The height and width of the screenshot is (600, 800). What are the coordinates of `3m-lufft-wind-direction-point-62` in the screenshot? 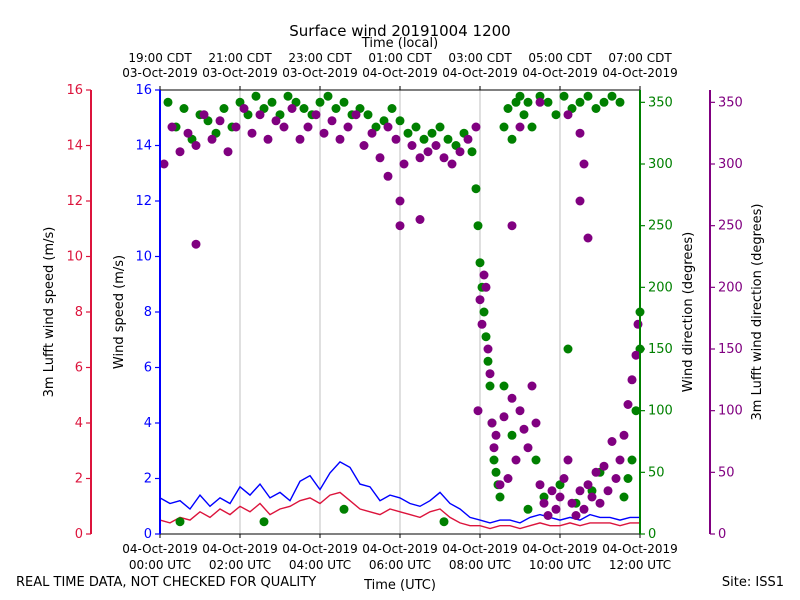 It's located at (540, 485).